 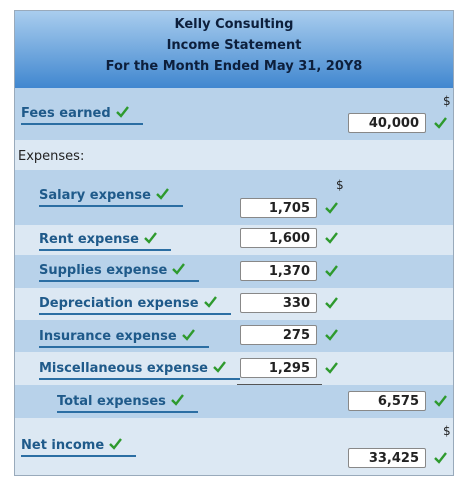 I want to click on row: Expenses:, so click(x=234, y=155).